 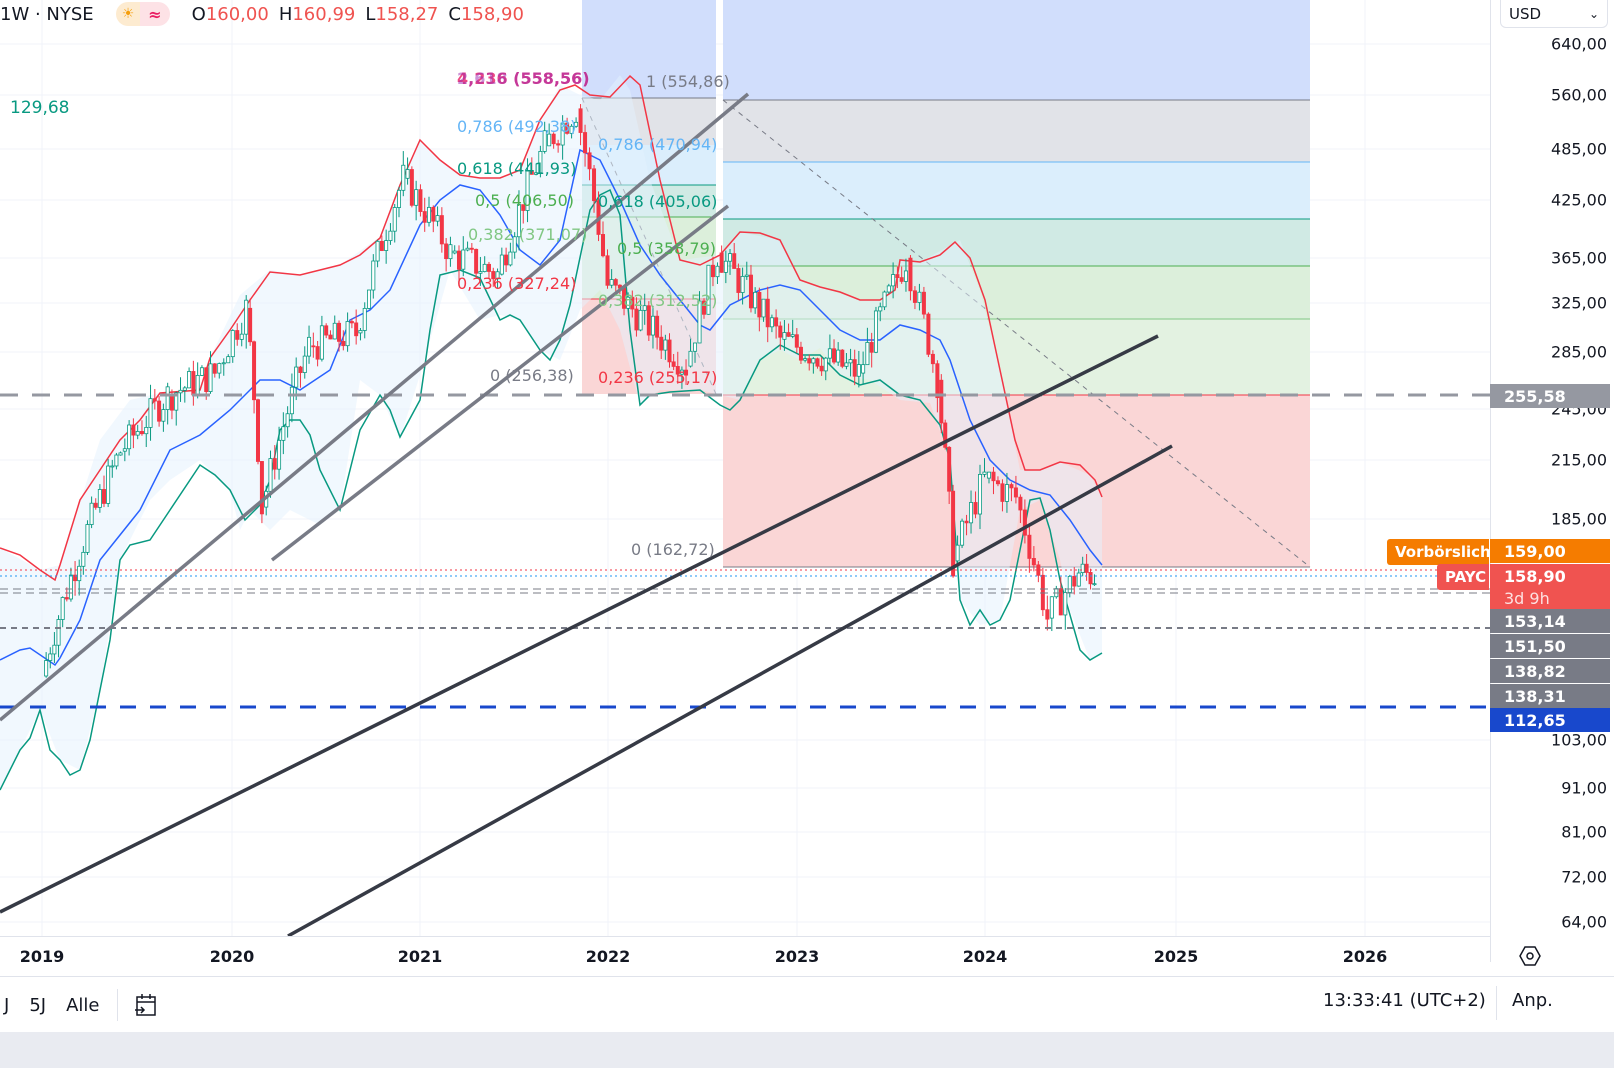 What do you see at coordinates (7, 1005) in the screenshot?
I see `range-button-1y: J` at bounding box center [7, 1005].